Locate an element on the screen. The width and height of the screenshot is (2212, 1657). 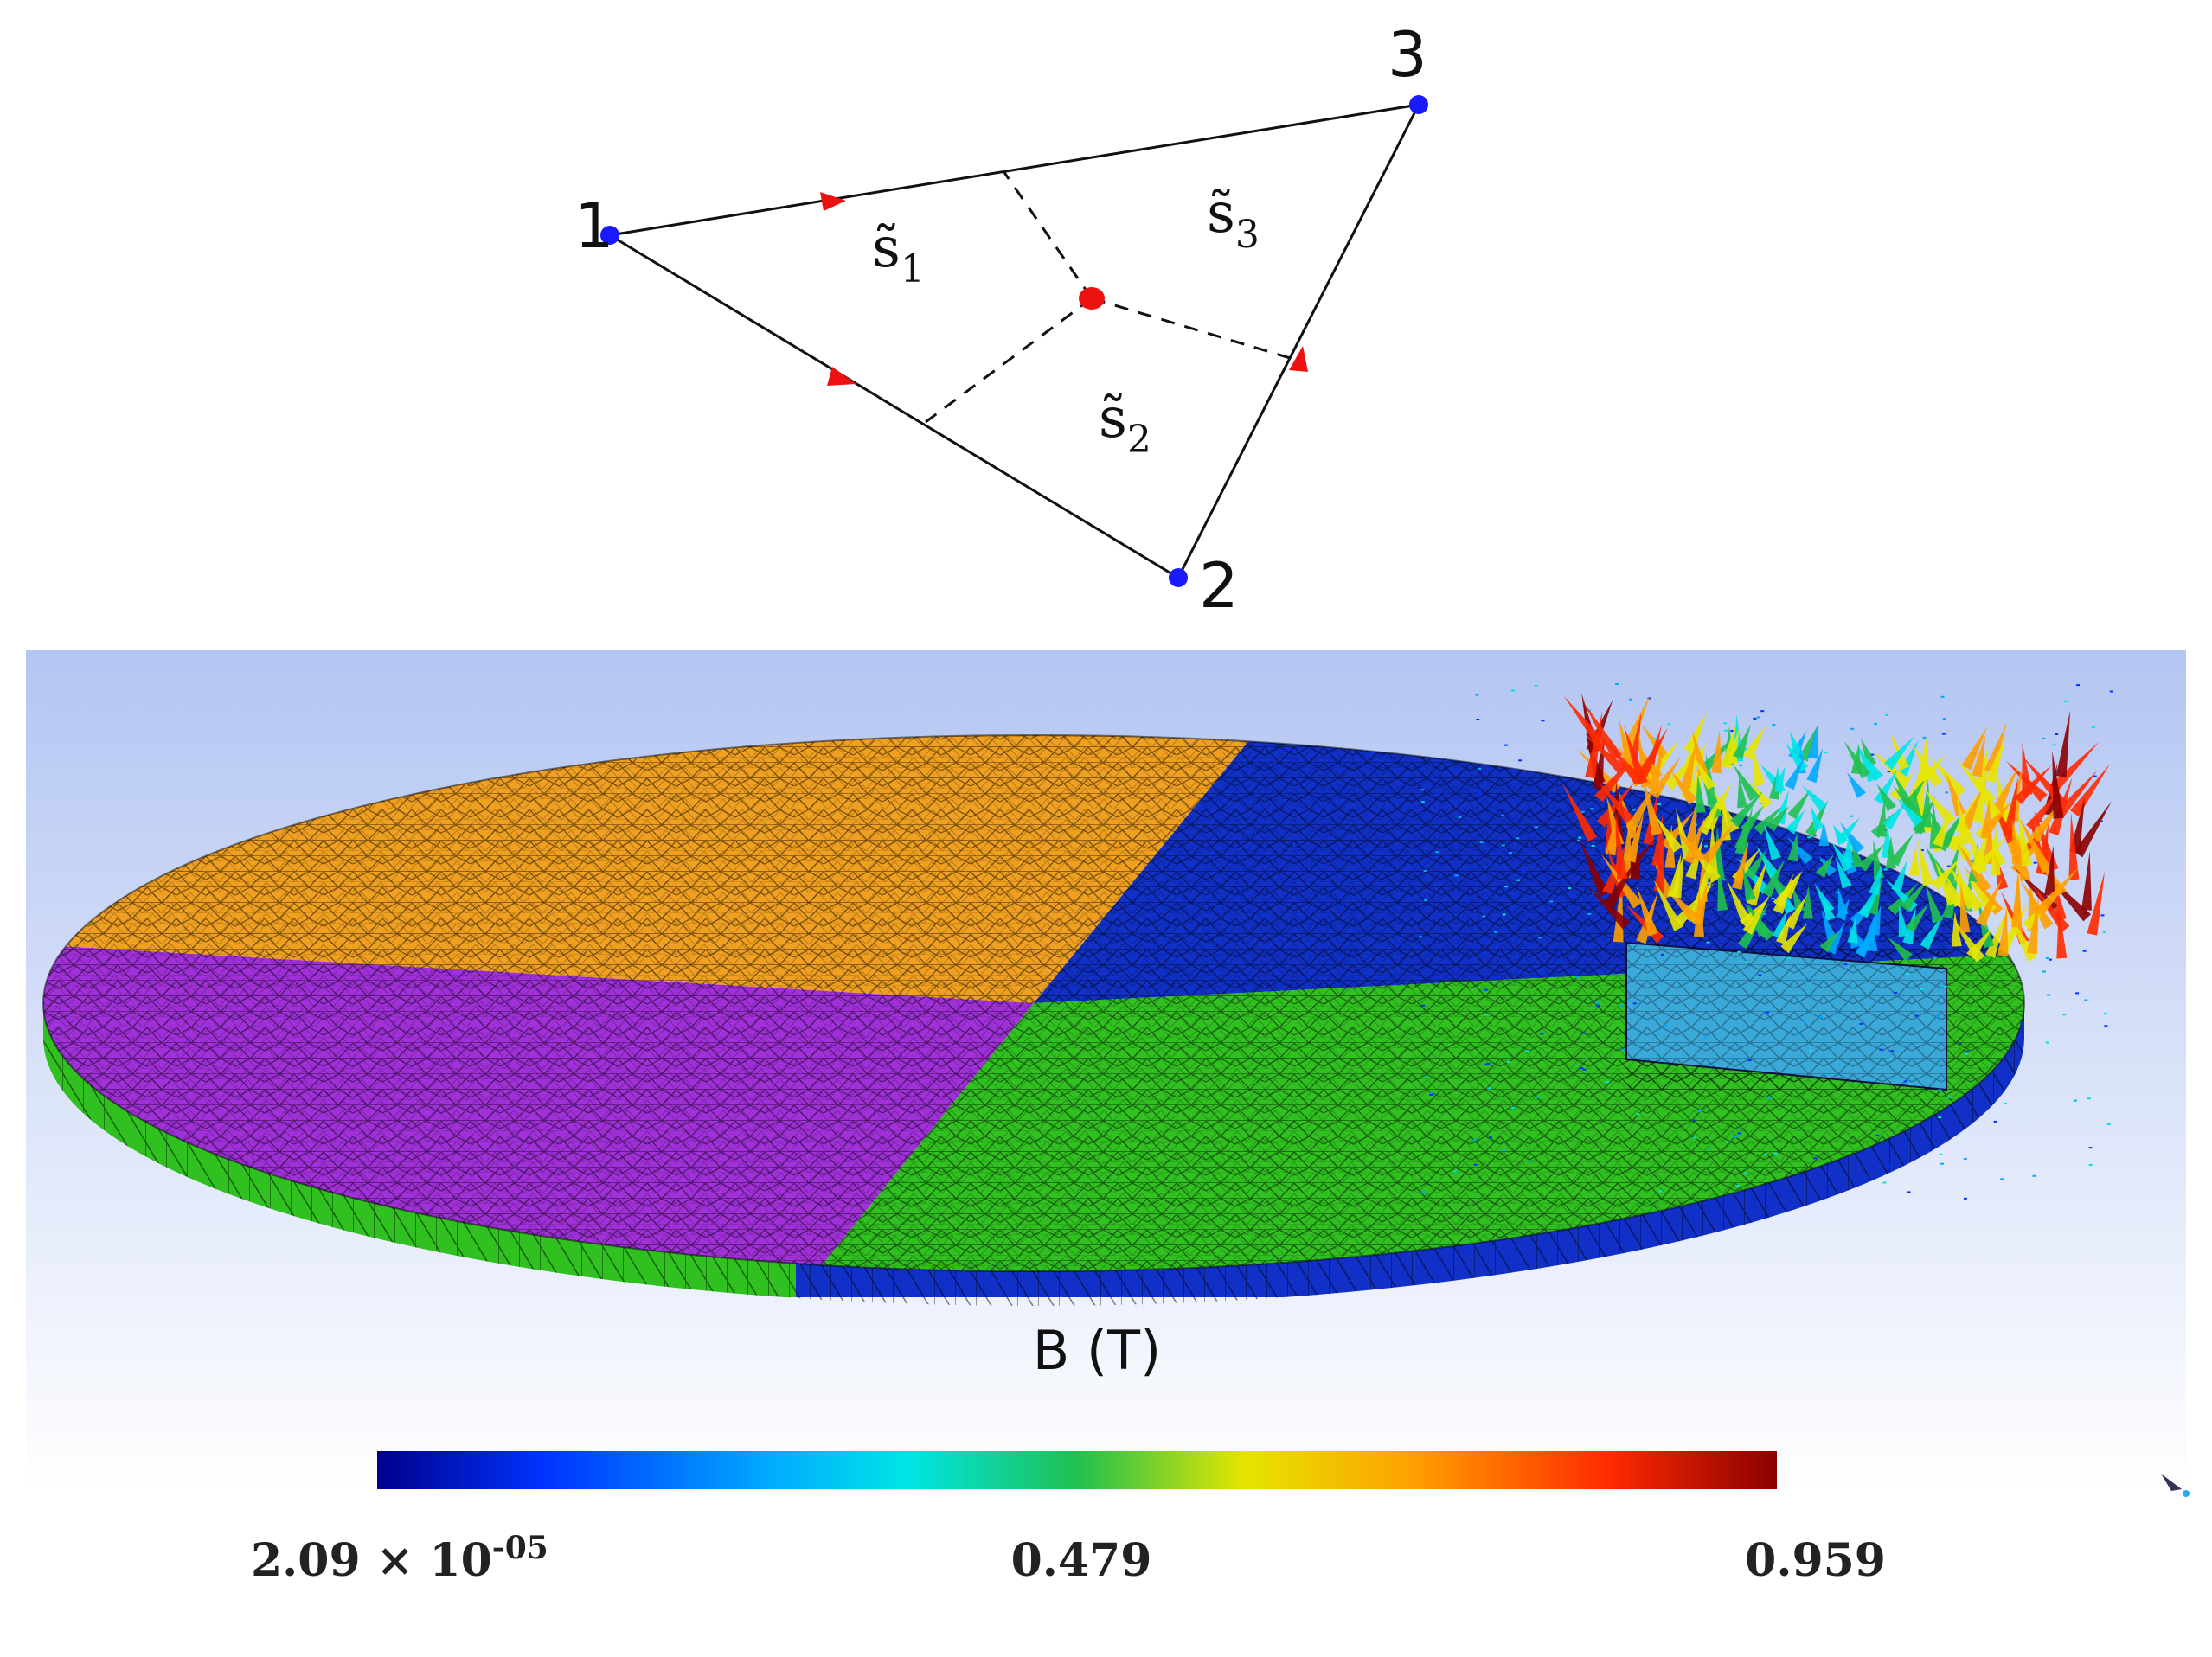
colorbar-max-label: 0.959 is located at coordinates (1815, 1560).